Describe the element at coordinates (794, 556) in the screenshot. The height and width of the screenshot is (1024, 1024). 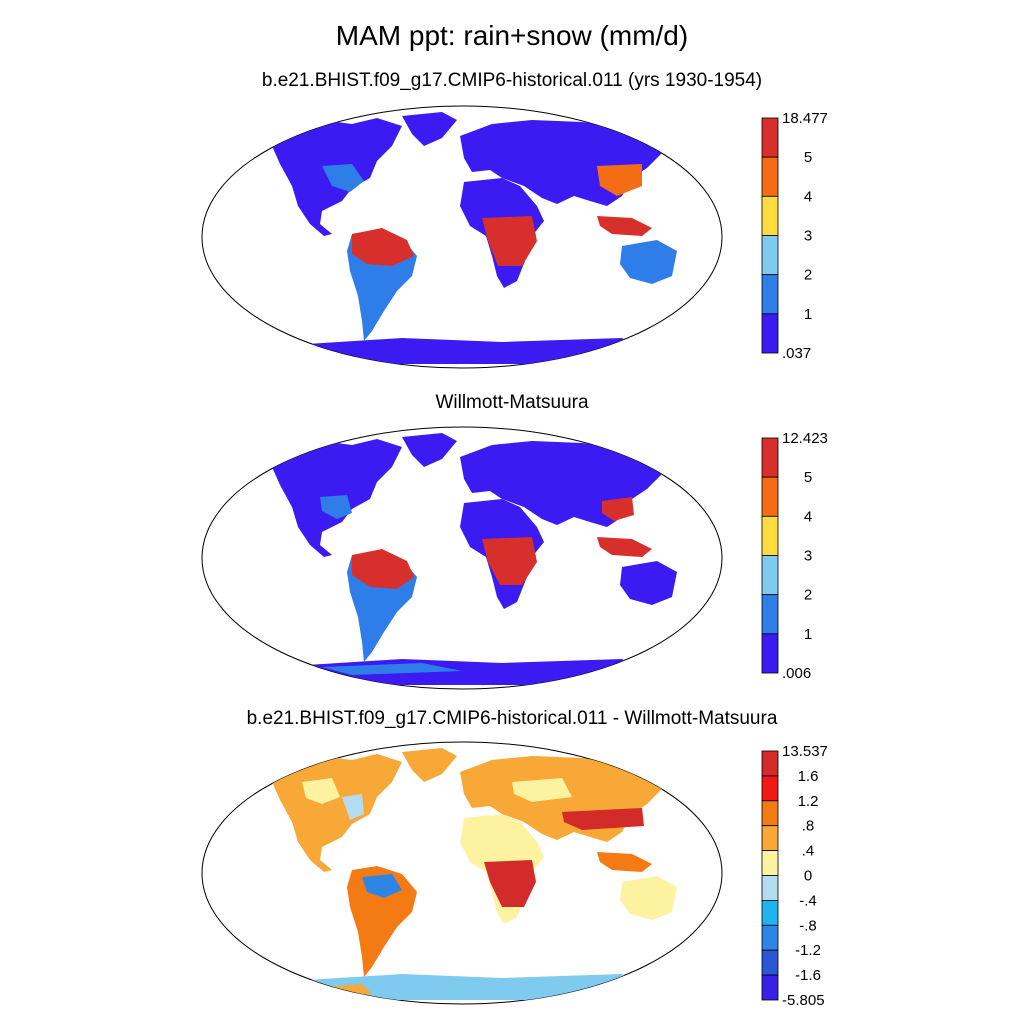
I see `panel2-colorbar: 12.423 5 4 3 2 1 .006` at that location.